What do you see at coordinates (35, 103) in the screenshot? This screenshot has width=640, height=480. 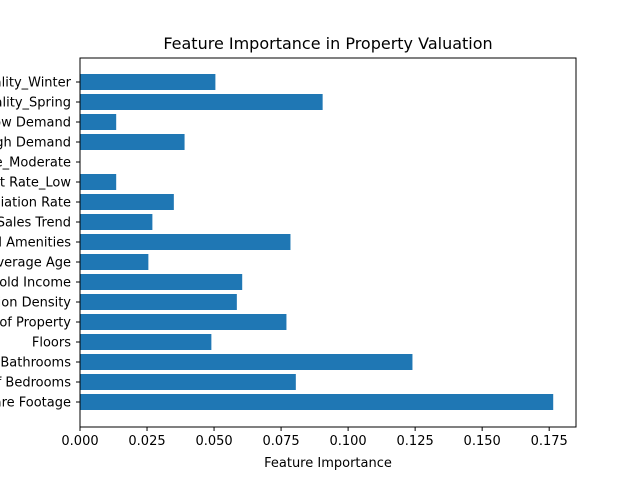 I see `y-tick-label: Seasonality_Spring` at bounding box center [35, 103].